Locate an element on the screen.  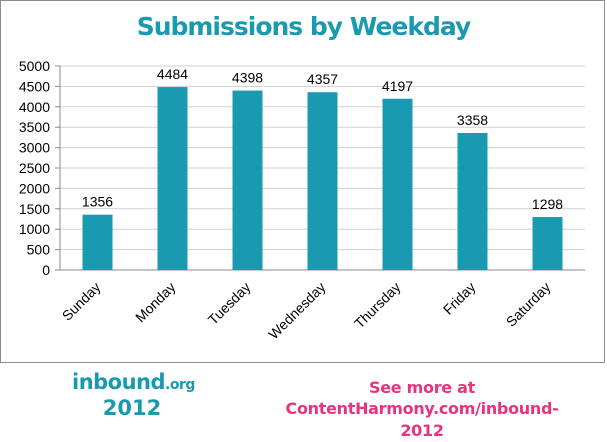
x-tick-label: Friday is located at coordinates (459, 298).